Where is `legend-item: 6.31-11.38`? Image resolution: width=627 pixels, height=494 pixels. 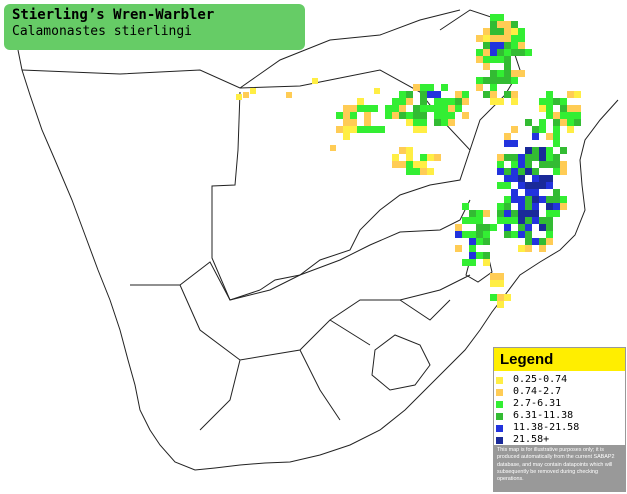 legend-item: 6.31-11.38 is located at coordinates (560, 416).